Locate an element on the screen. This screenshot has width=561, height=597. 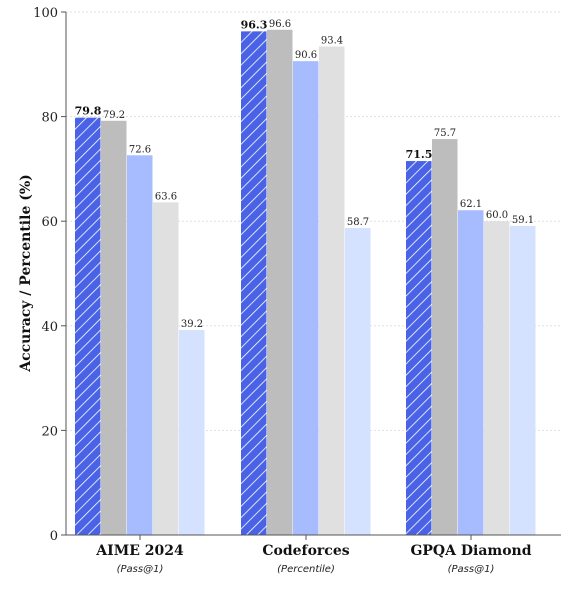
x-category-label: GPQA Diamond is located at coordinates (470, 551).